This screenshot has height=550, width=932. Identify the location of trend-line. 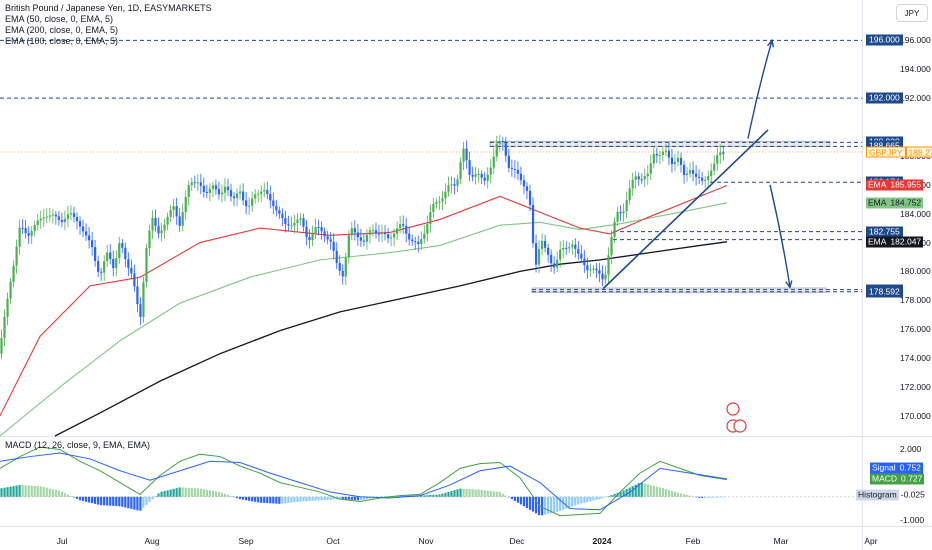
(685, 209).